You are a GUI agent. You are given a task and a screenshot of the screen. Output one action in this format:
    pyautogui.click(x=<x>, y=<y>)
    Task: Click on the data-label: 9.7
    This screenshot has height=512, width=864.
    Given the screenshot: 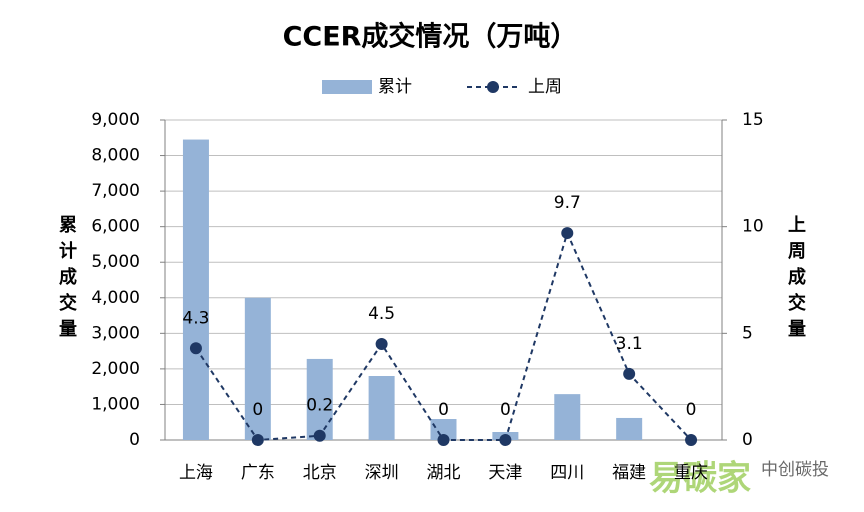 What is the action you would take?
    pyautogui.click(x=567, y=203)
    